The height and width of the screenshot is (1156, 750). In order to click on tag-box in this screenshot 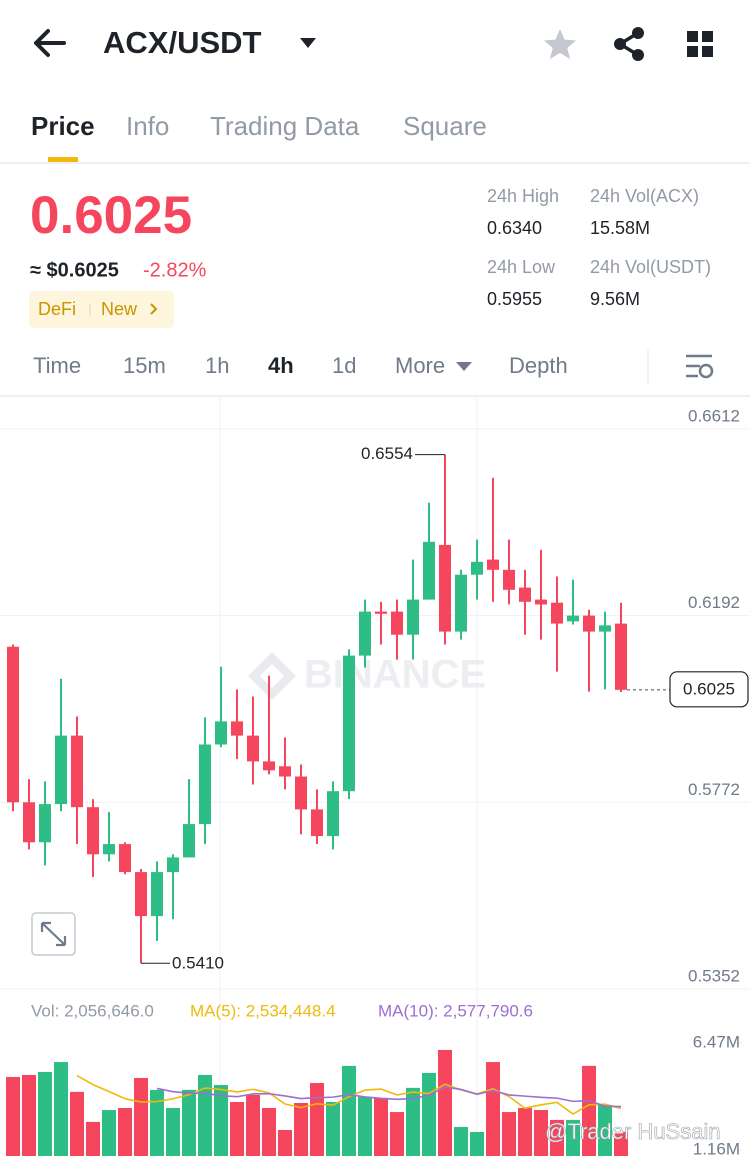, I will do `click(101, 309)`.